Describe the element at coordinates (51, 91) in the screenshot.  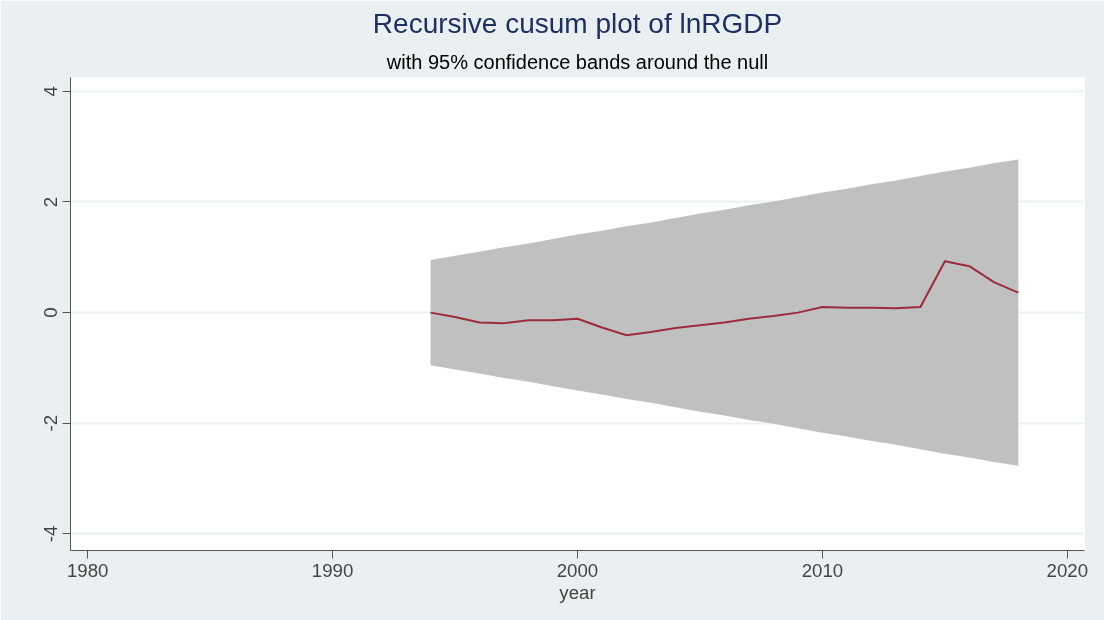
I see `y-tick-label: 4` at that location.